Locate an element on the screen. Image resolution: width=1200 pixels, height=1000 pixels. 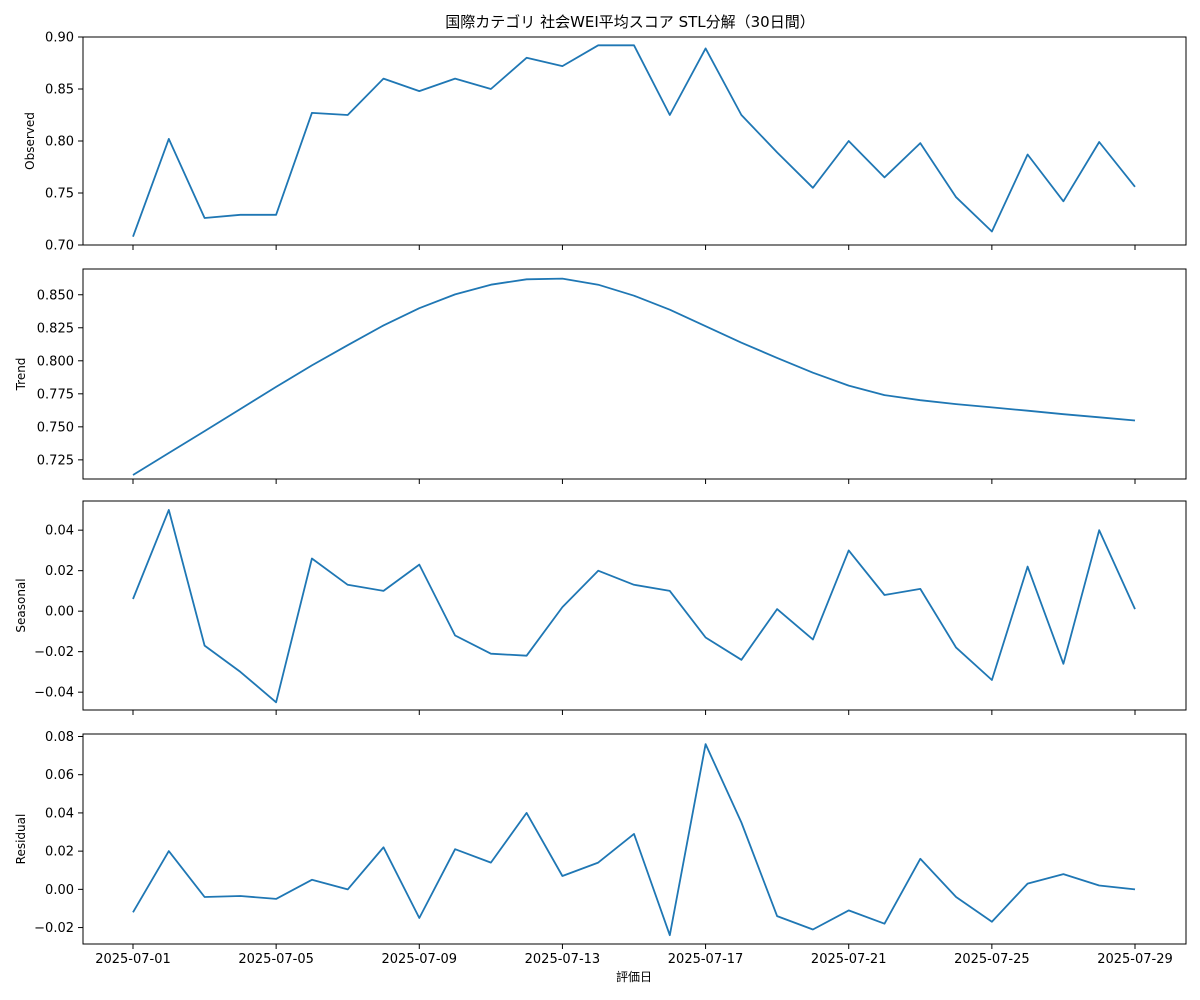
seasonal-y-tick-label: 0.02 is located at coordinates (59, 571).